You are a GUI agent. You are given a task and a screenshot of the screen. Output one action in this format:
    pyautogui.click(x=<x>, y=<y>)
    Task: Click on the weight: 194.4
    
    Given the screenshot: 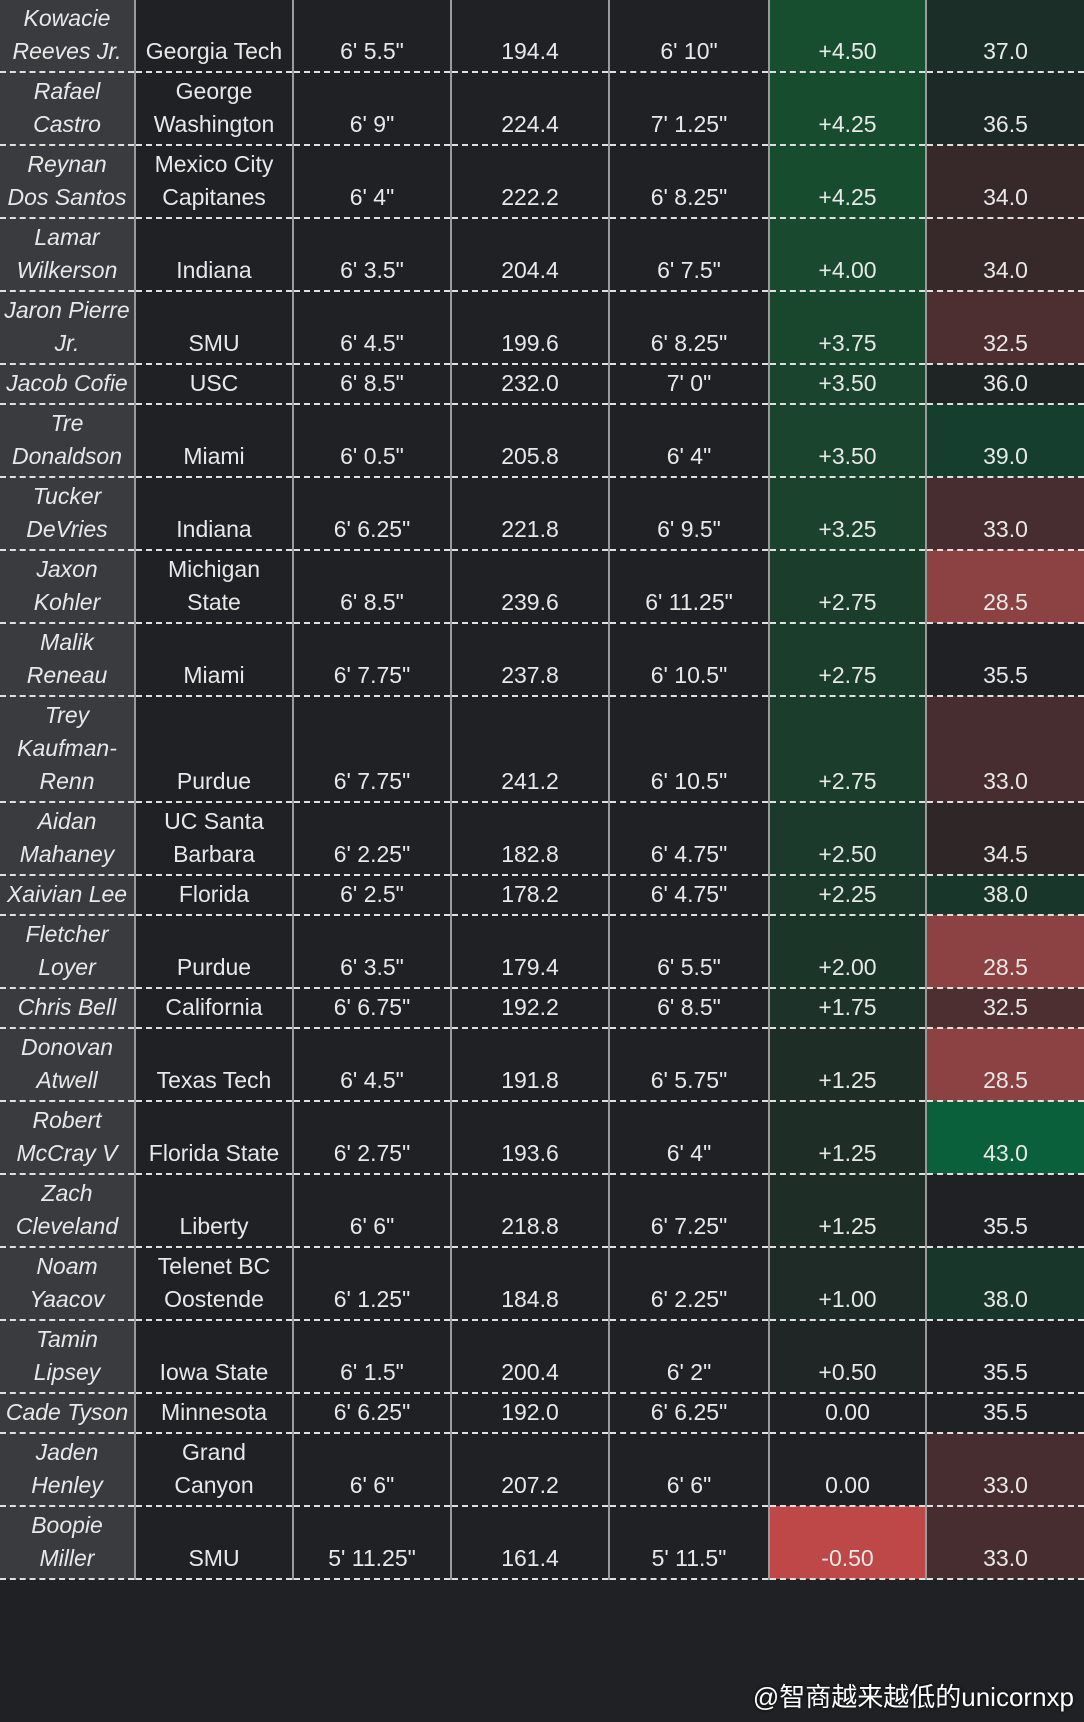 What is the action you would take?
    pyautogui.click(x=530, y=36)
    